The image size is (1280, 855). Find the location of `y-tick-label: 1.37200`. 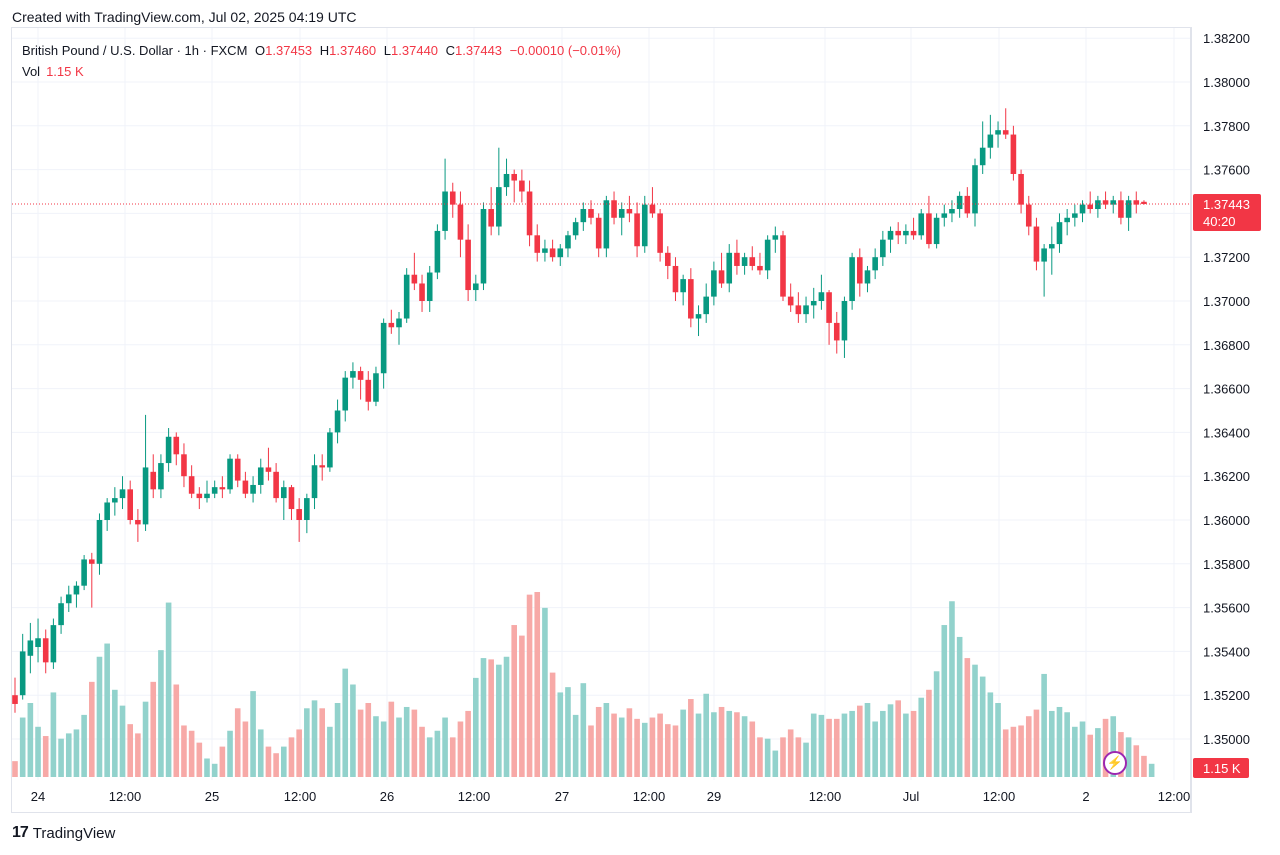

y-tick-label: 1.37200 is located at coordinates (1226, 257).